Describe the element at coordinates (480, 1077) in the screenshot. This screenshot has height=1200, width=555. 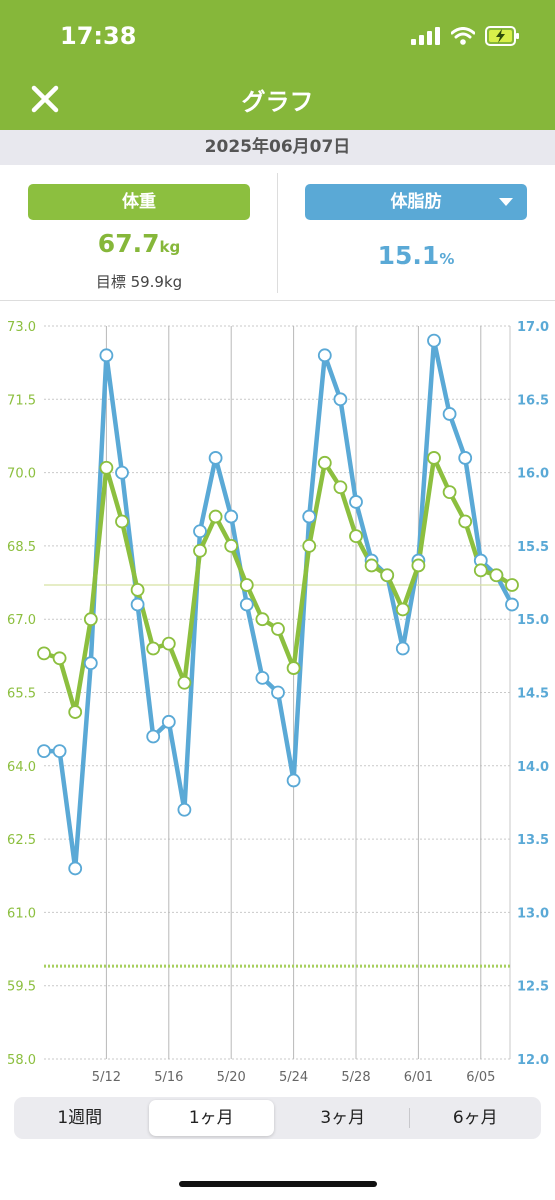
I see `x-tick-label: 6/05` at that location.